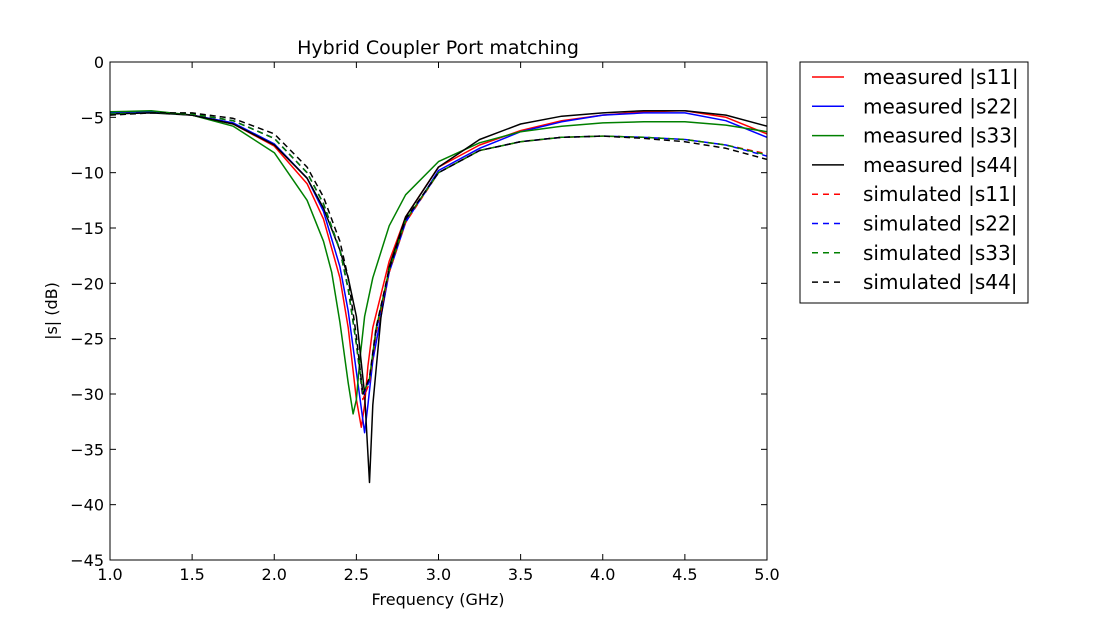 The height and width of the screenshot is (622, 1095). I want to click on x-tick-label: 4.0, so click(602, 574).